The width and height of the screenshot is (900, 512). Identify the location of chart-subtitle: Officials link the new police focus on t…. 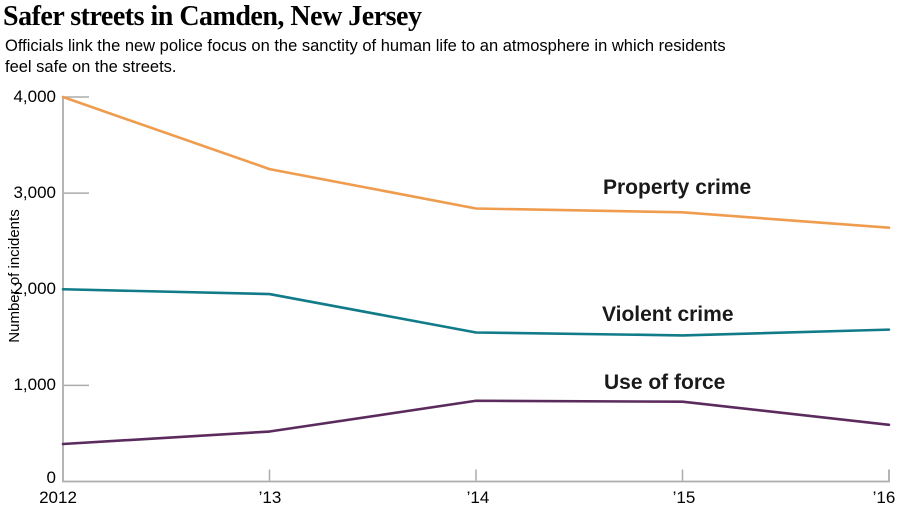
(365, 57).